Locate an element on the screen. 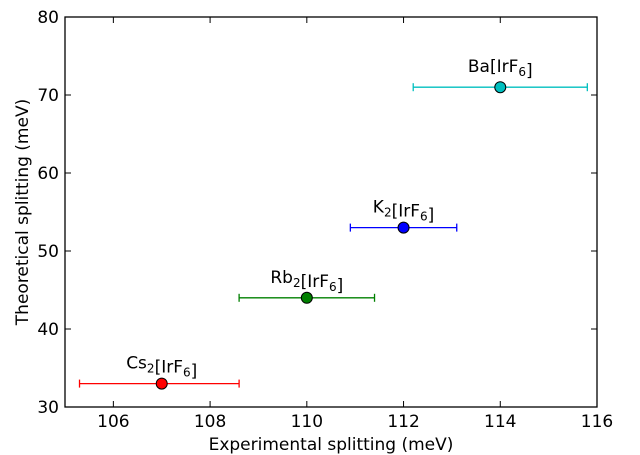 The image size is (640, 455). y-tick-label: 80 is located at coordinates (48, 18).